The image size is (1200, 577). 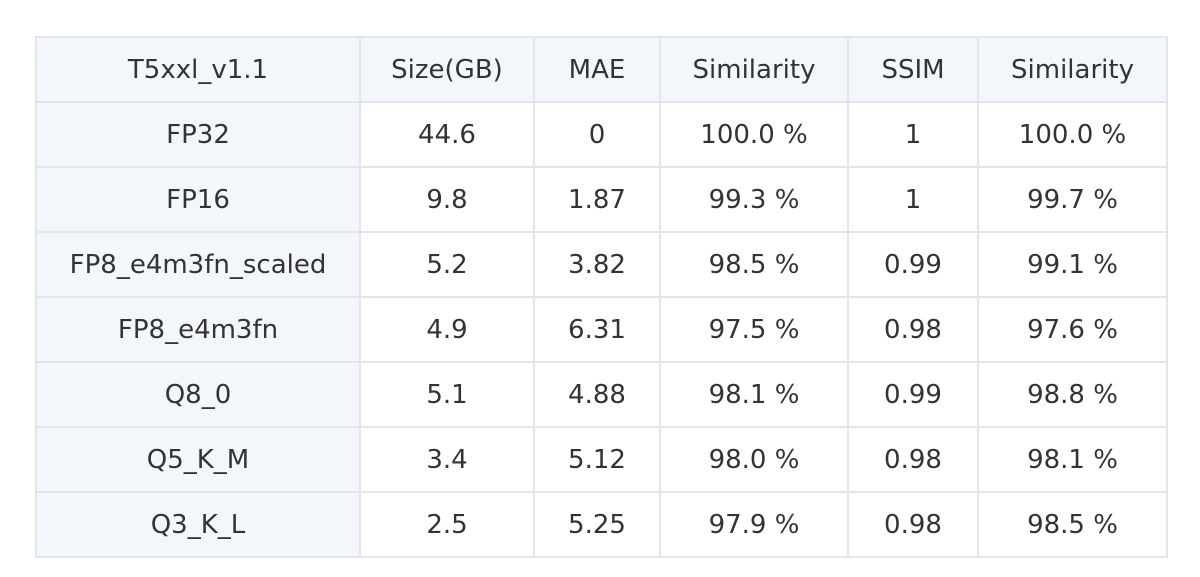 I want to click on cell-size: 44.6, so click(x=447, y=134).